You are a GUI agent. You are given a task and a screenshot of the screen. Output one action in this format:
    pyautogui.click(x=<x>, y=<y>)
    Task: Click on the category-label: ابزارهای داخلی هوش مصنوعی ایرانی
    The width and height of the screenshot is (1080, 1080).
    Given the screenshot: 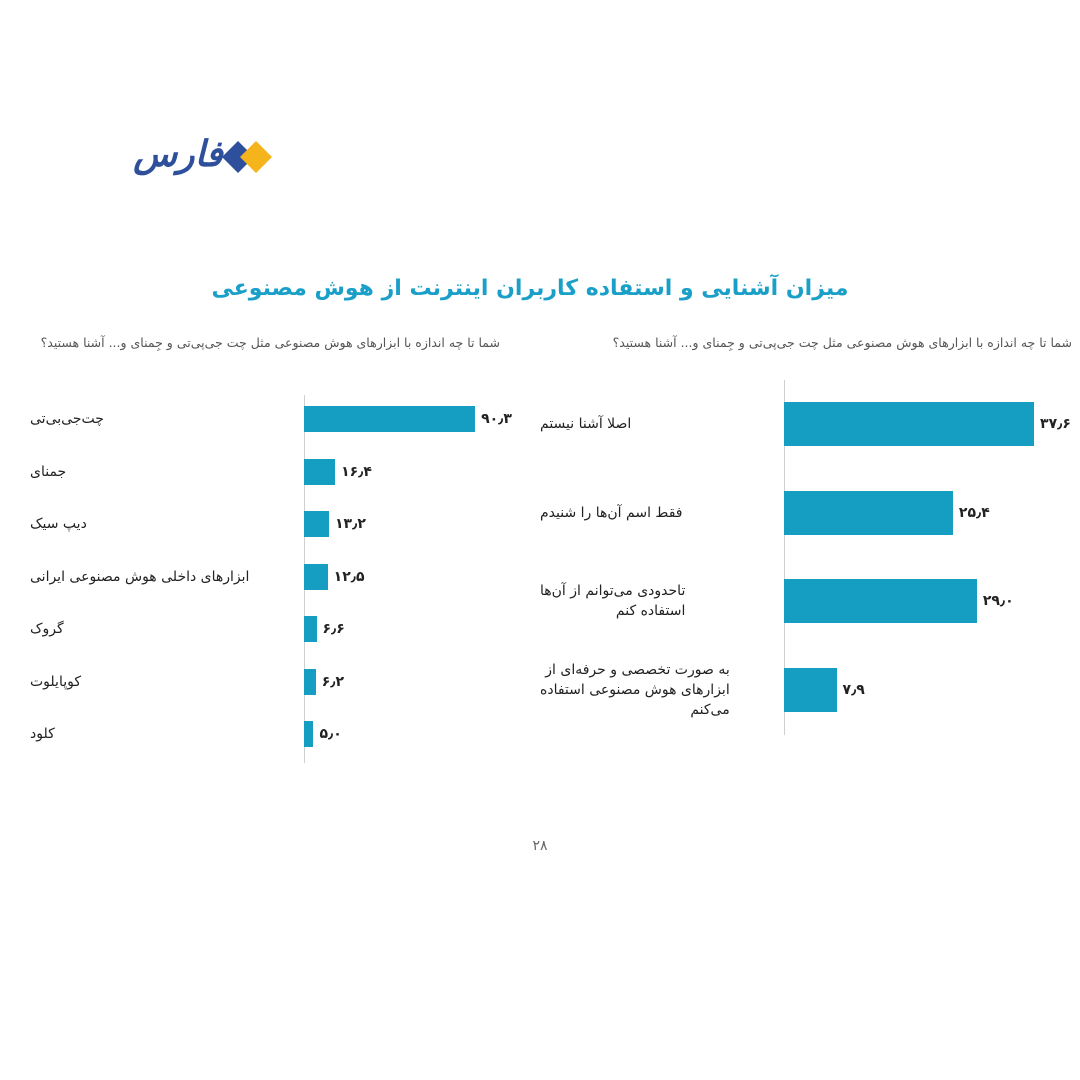 What is the action you would take?
    pyautogui.click(x=160, y=577)
    